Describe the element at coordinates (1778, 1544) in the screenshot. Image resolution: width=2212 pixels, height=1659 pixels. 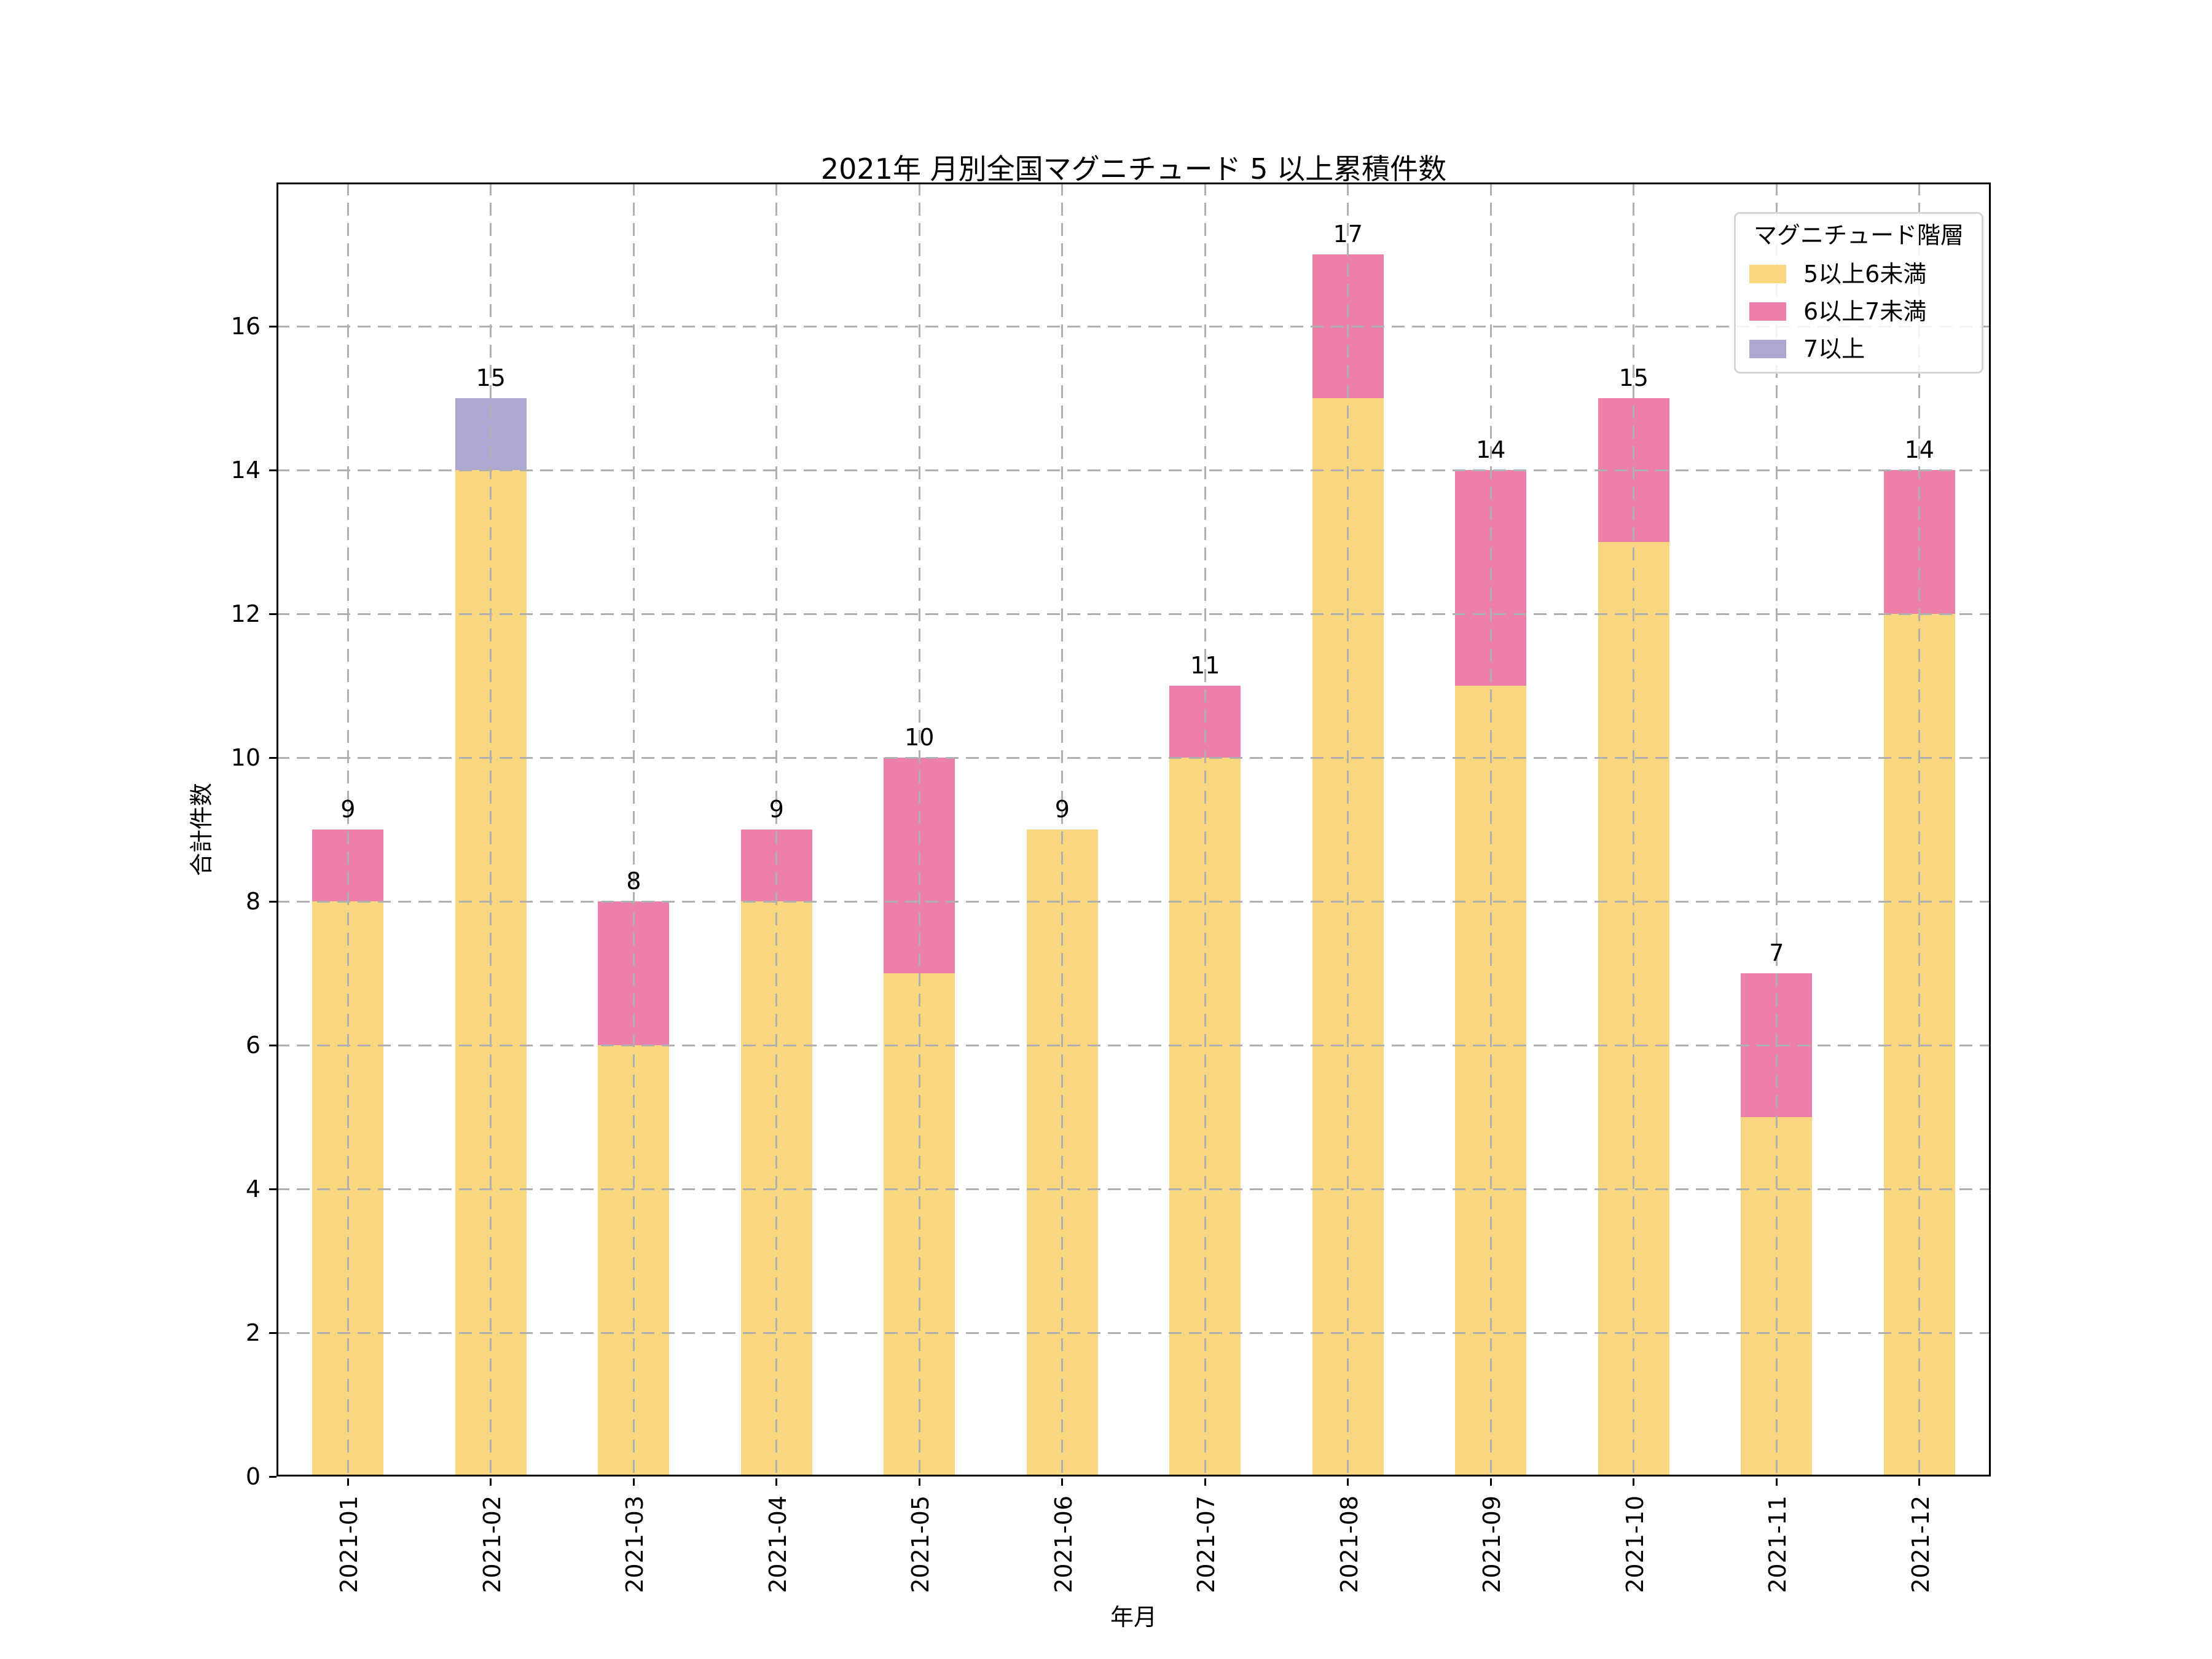
I see `x-tick-label: 2021-11` at that location.